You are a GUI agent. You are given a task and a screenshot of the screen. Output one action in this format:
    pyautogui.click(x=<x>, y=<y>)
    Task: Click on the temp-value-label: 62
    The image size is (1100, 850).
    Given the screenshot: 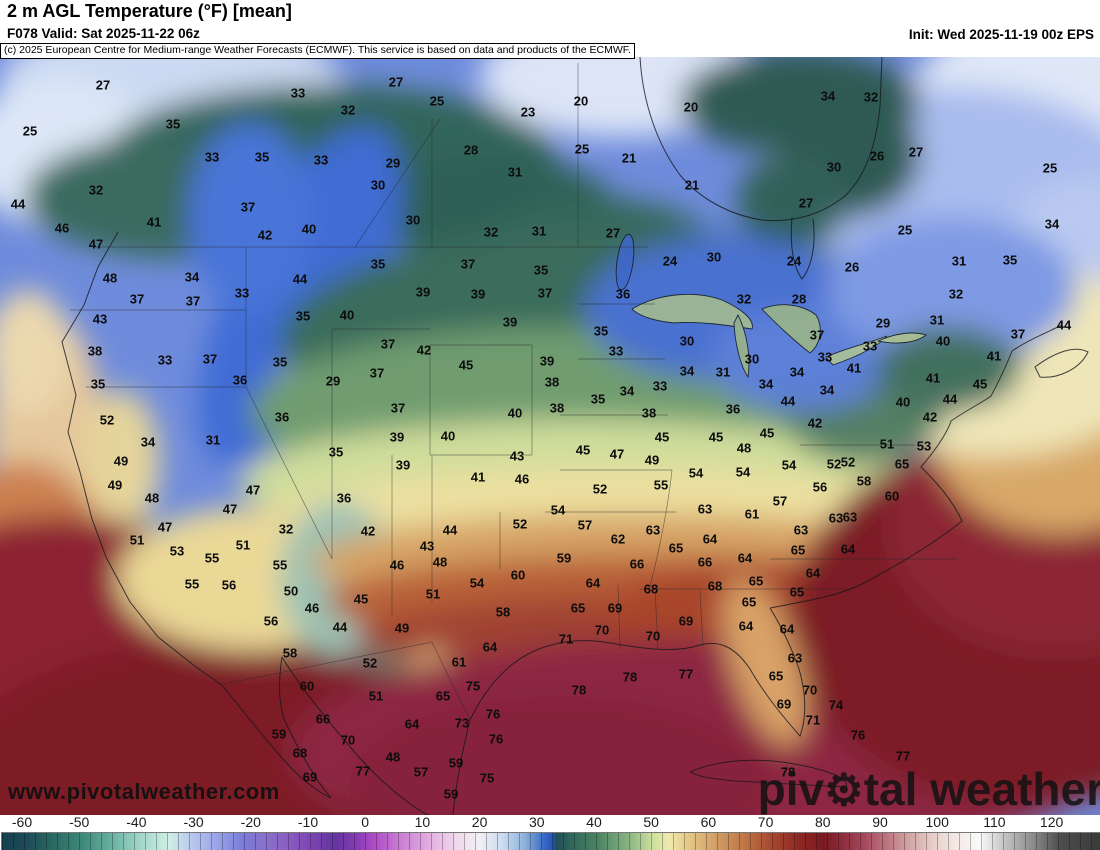 What is the action you would take?
    pyautogui.click(x=618, y=539)
    